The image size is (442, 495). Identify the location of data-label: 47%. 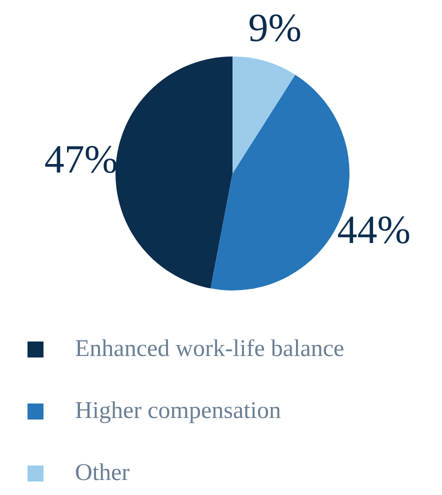
(81, 159).